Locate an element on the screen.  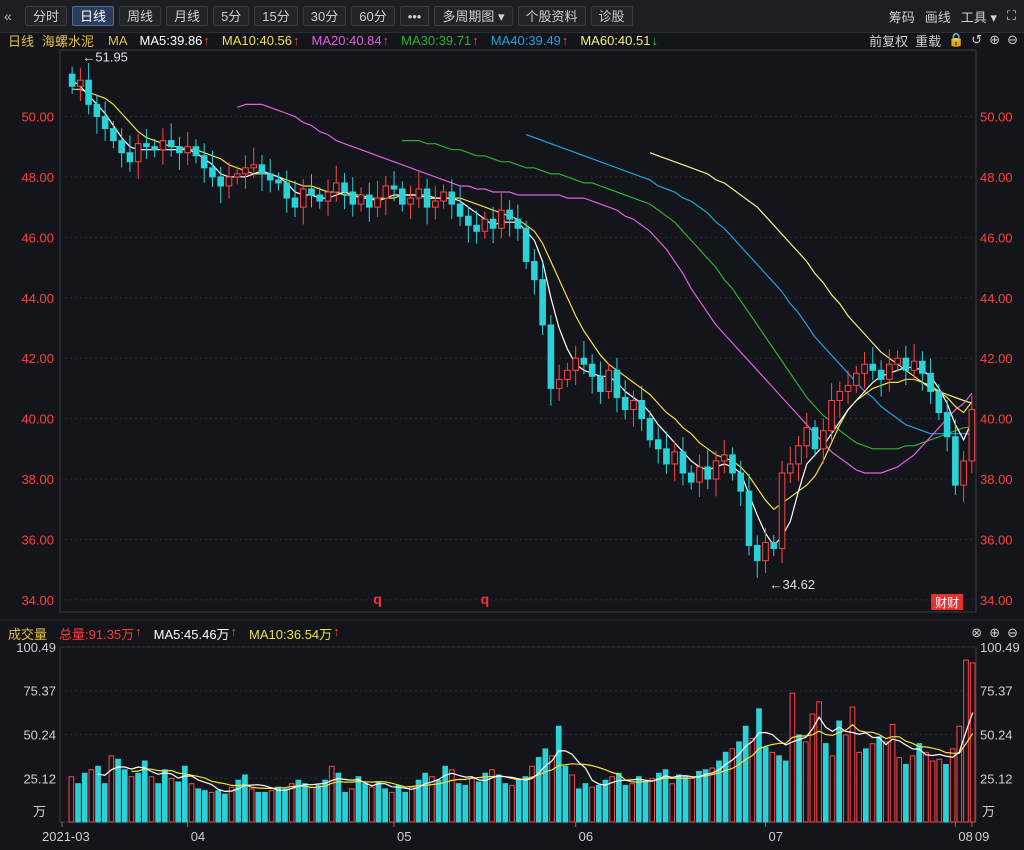
volume-unit-left: 万 is located at coordinates (39, 811).